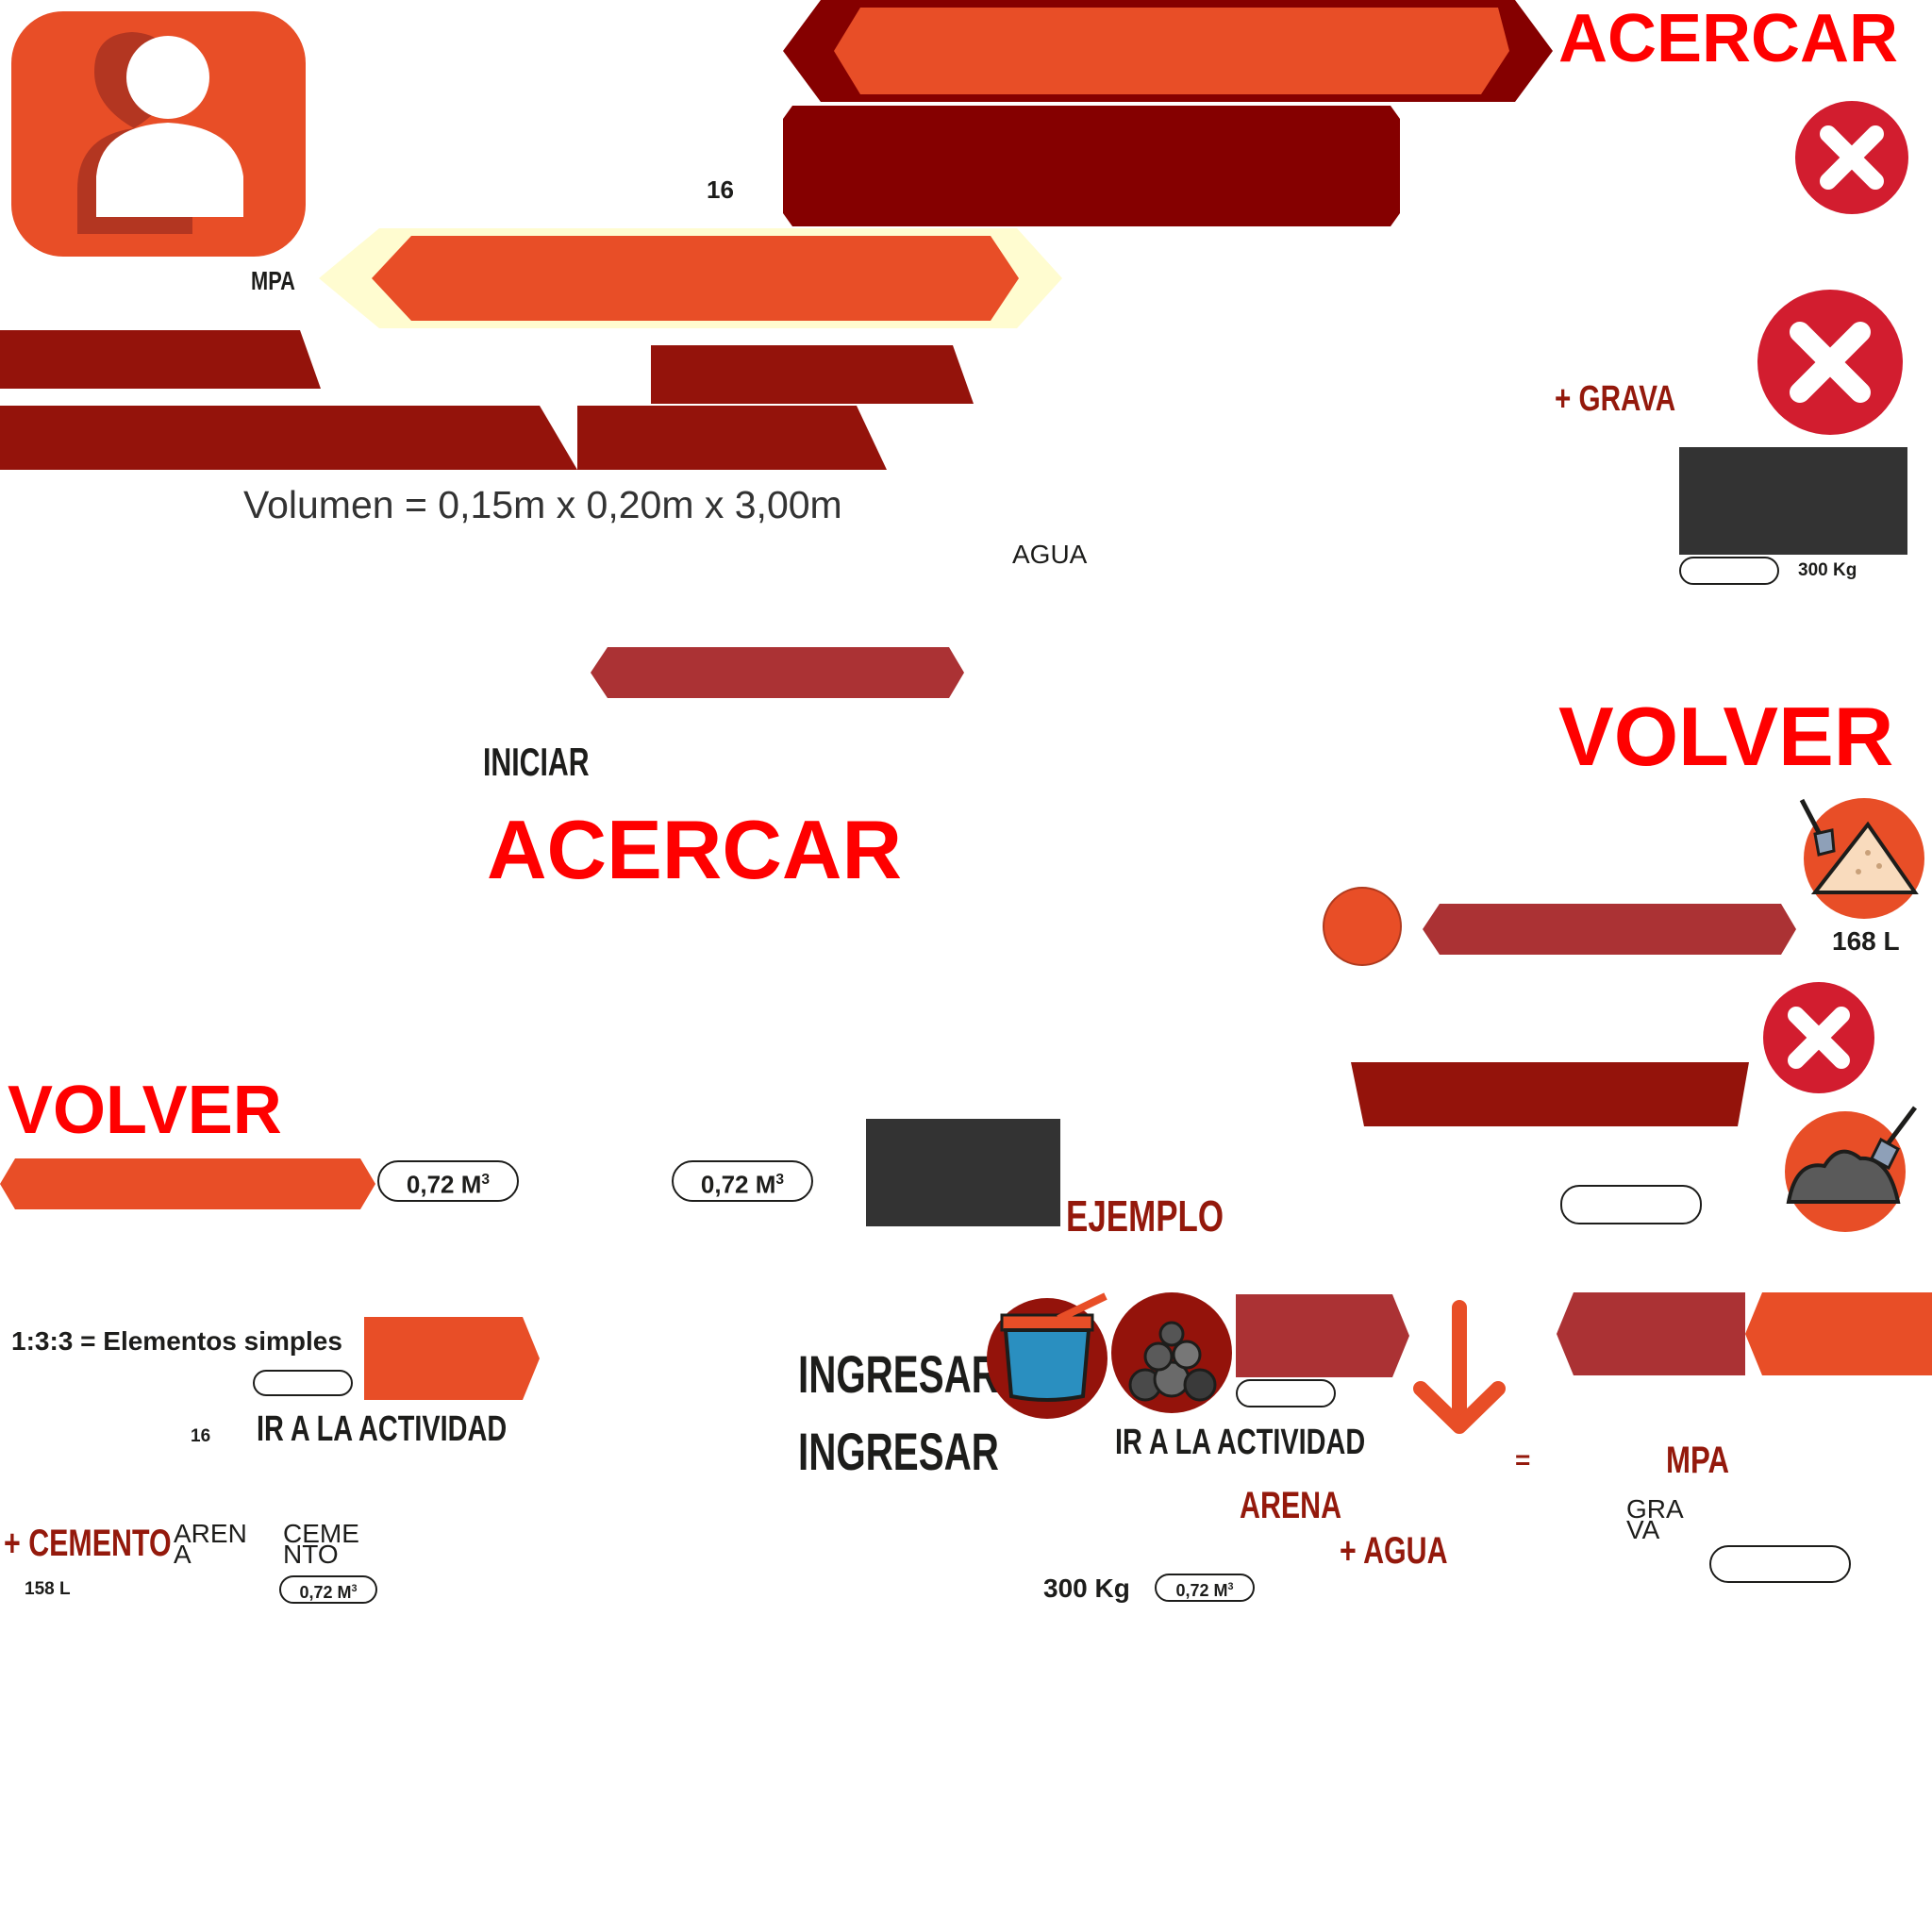 The height and width of the screenshot is (1932, 1932). I want to click on volume-formula: Volumen = 0,15m x 0,20m x 3,00m, so click(542, 505).